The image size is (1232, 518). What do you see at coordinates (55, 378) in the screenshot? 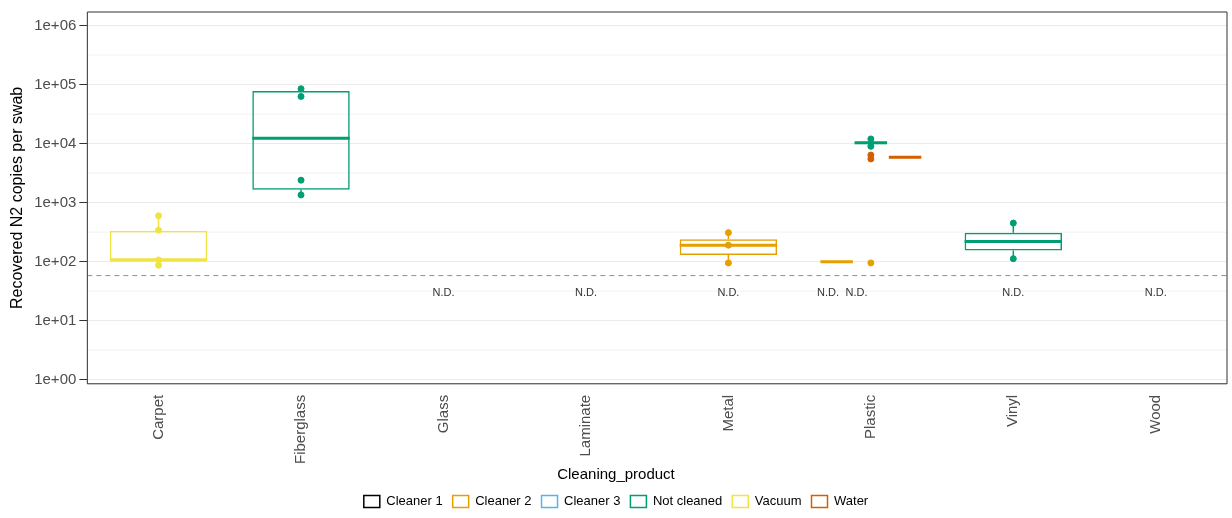
I see `y-tick-label: 1e+00` at bounding box center [55, 378].